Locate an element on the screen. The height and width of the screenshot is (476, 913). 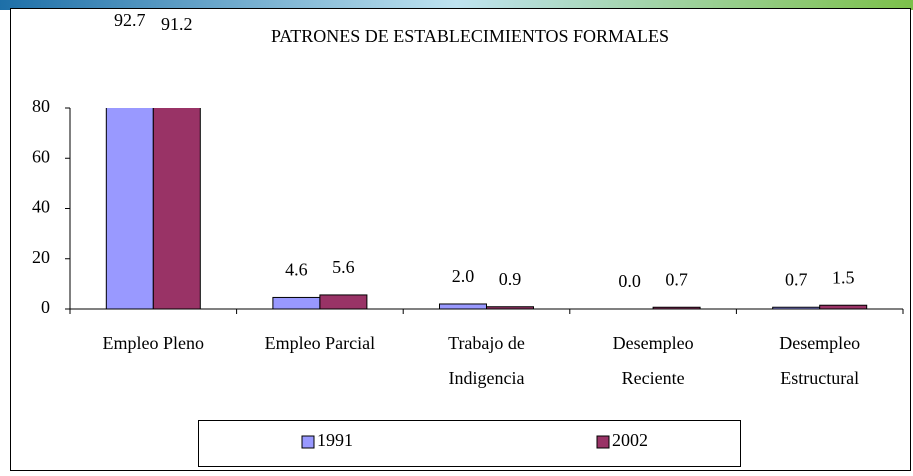
data-label: 1.5 is located at coordinates (843, 277).